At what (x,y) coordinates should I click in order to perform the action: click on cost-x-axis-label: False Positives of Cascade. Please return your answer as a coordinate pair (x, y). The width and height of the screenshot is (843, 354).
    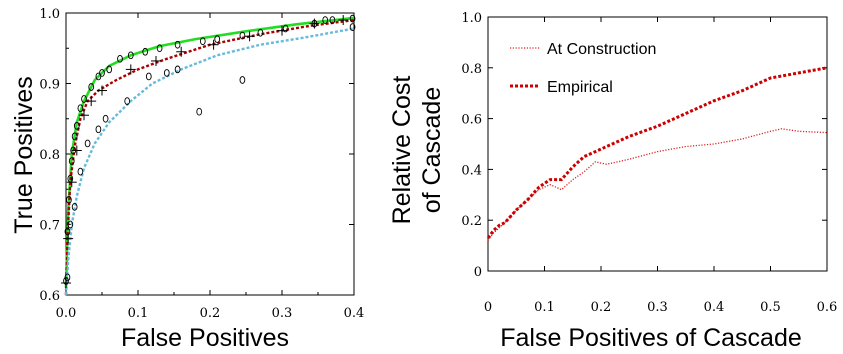
    Looking at the image, I should click on (651, 338).